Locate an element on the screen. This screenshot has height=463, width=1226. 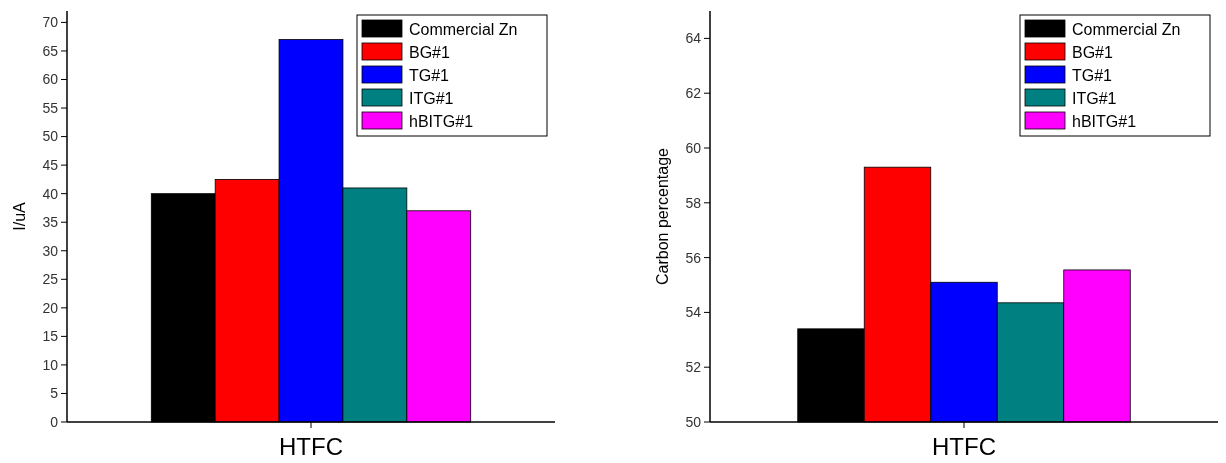
y-tick-label: 55 is located at coordinates (50, 107).